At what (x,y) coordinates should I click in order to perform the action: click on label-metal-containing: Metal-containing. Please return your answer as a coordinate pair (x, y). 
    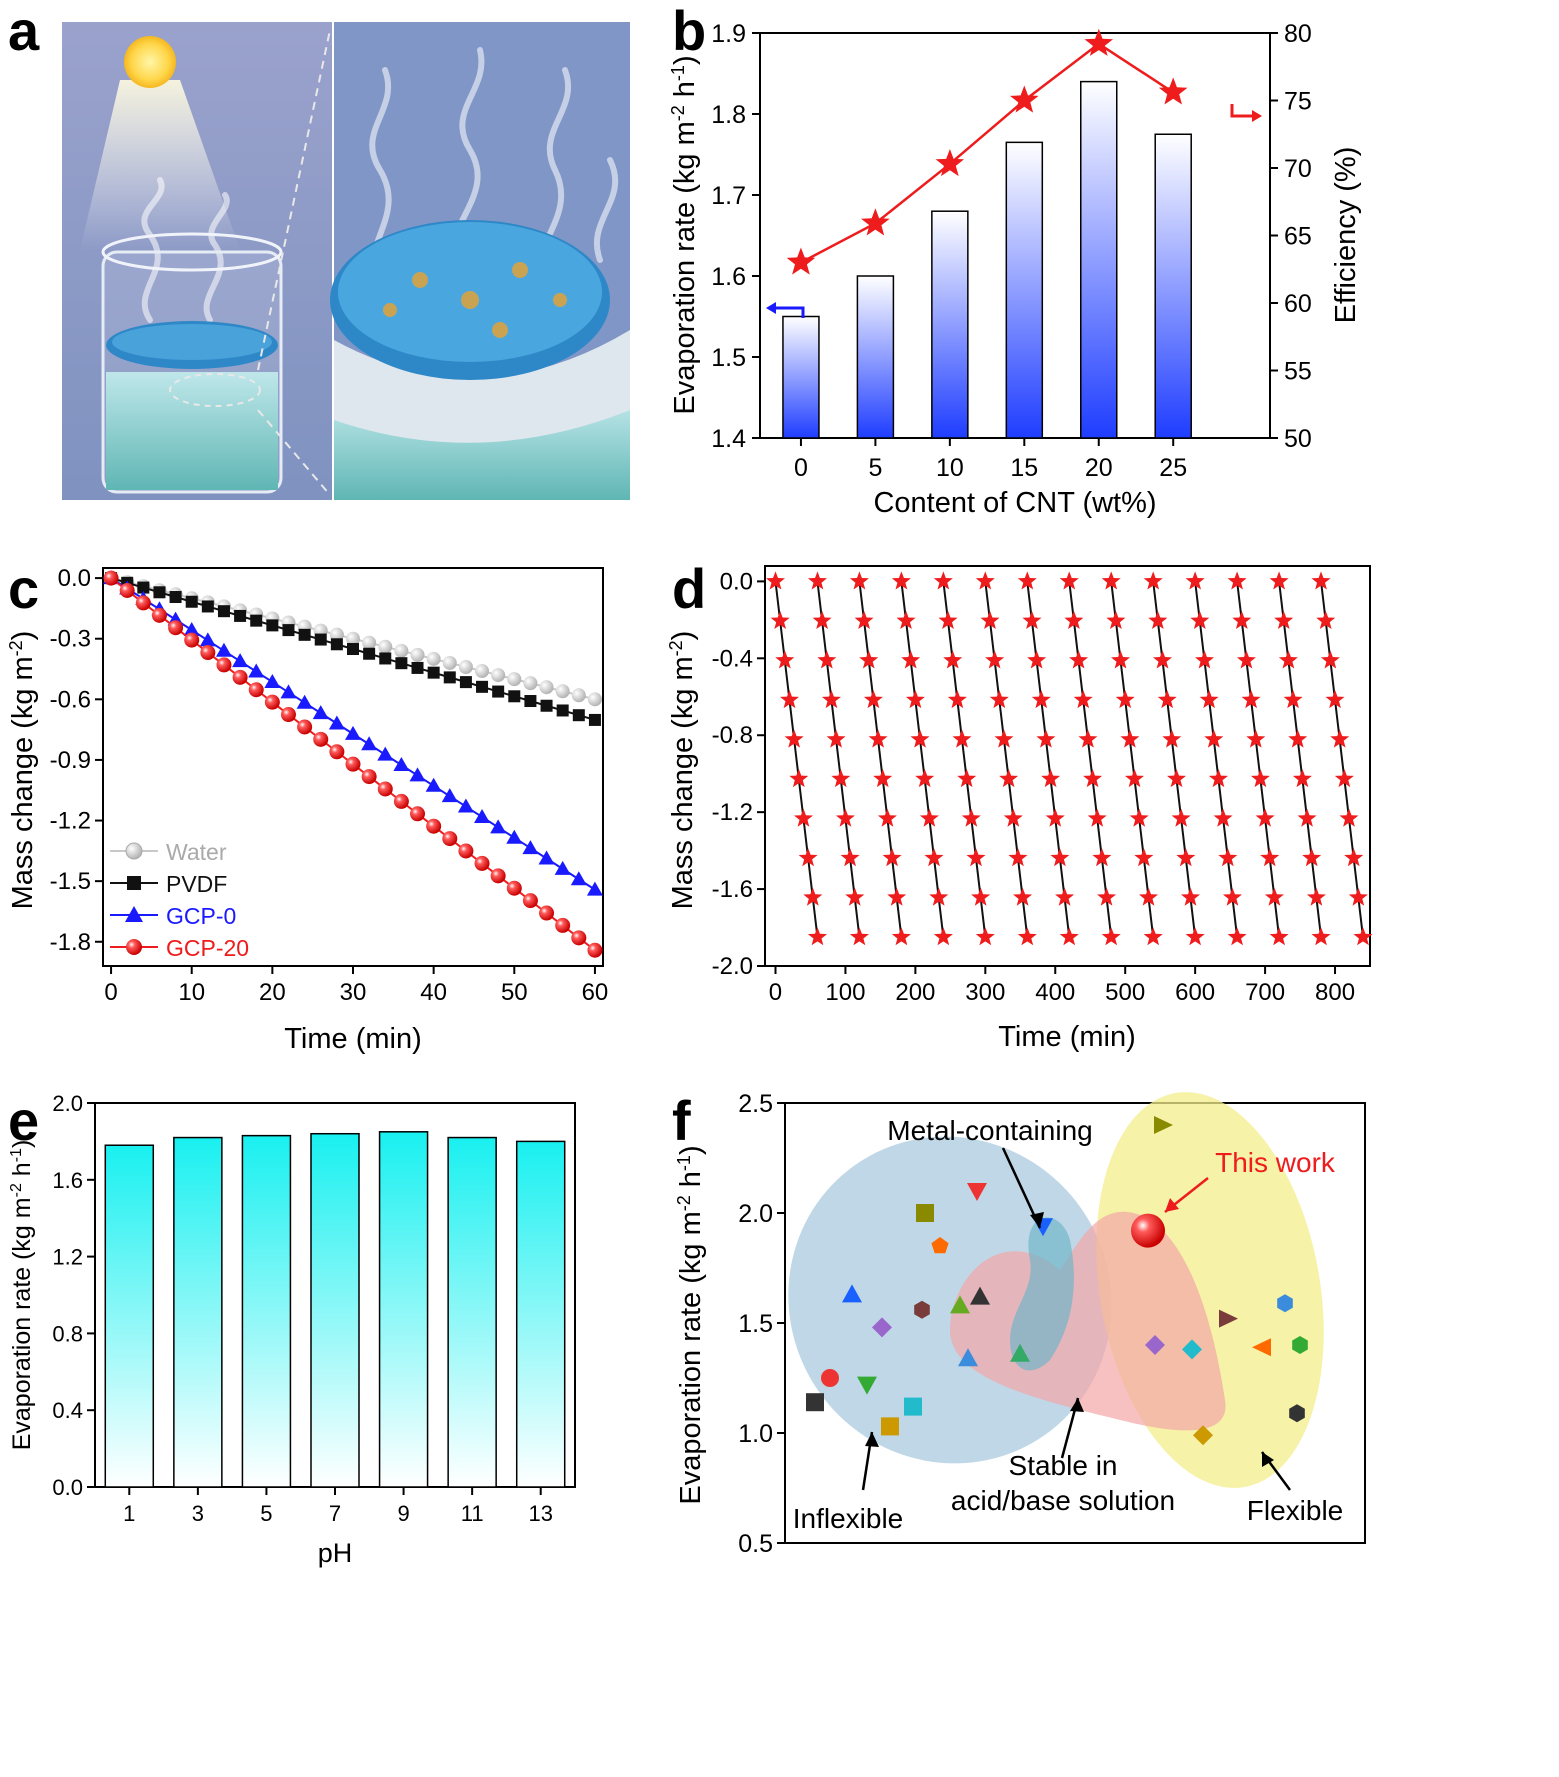
    Looking at the image, I should click on (989, 1130).